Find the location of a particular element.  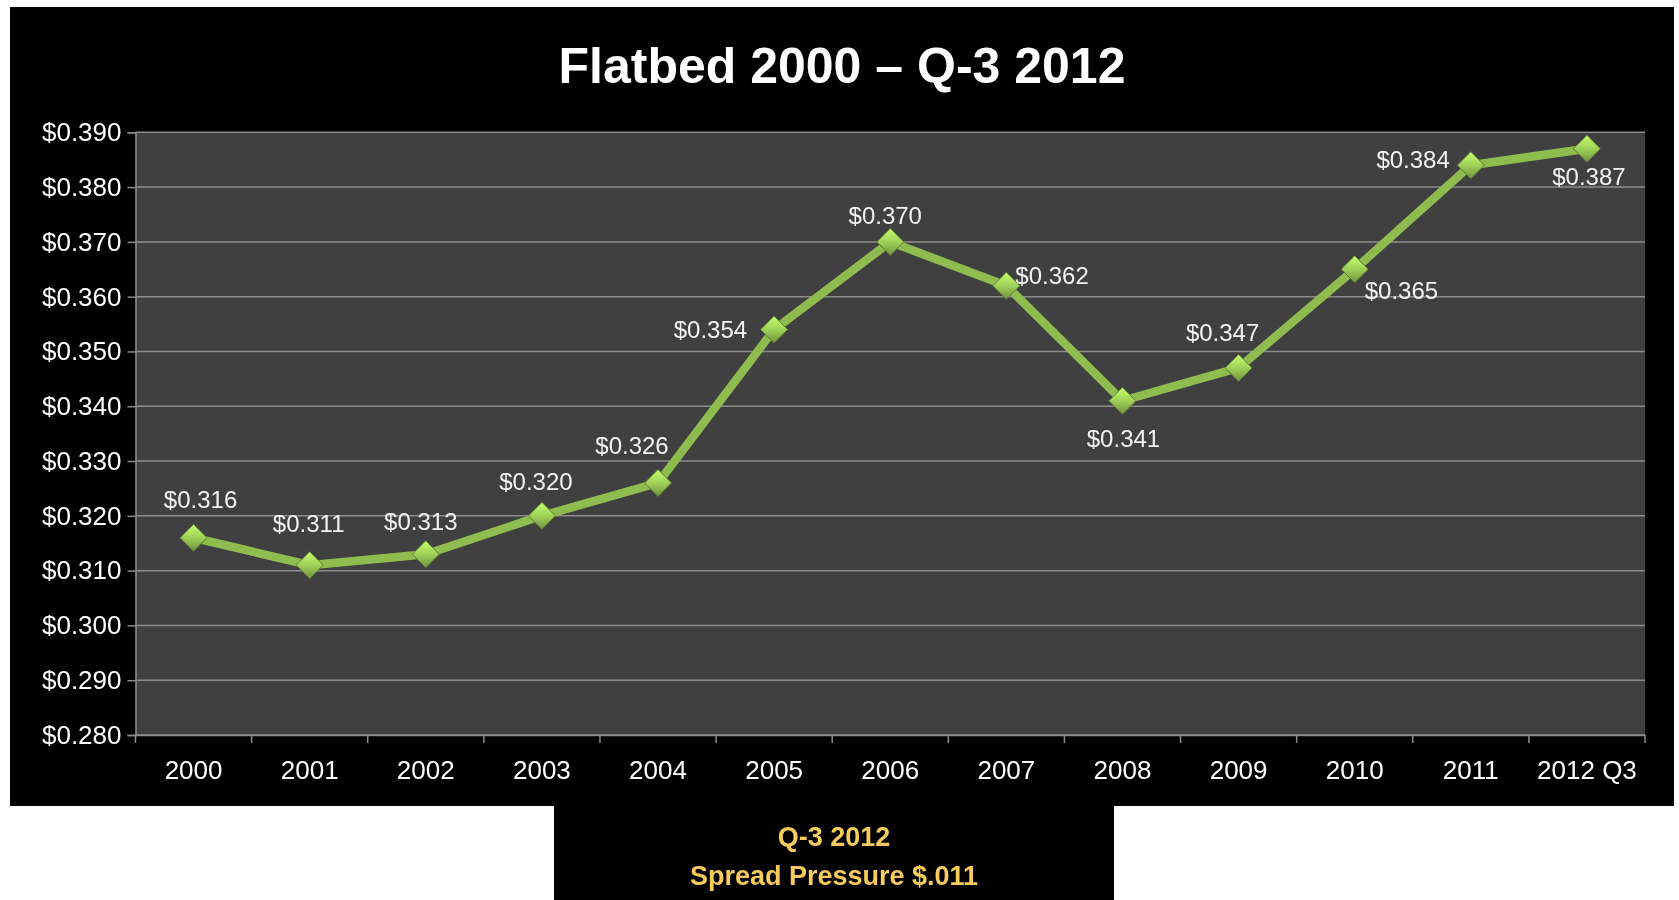

data-label: $0.387 is located at coordinates (1589, 177).